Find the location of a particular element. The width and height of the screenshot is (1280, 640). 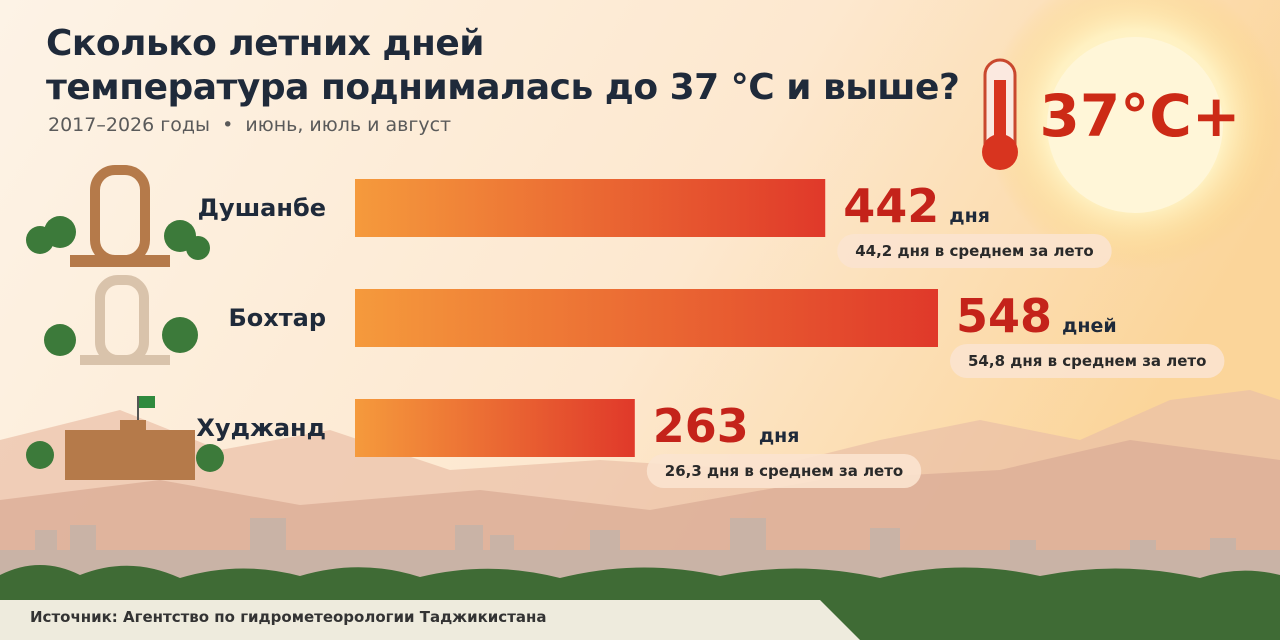

unit-label: дней is located at coordinates (1089, 326).